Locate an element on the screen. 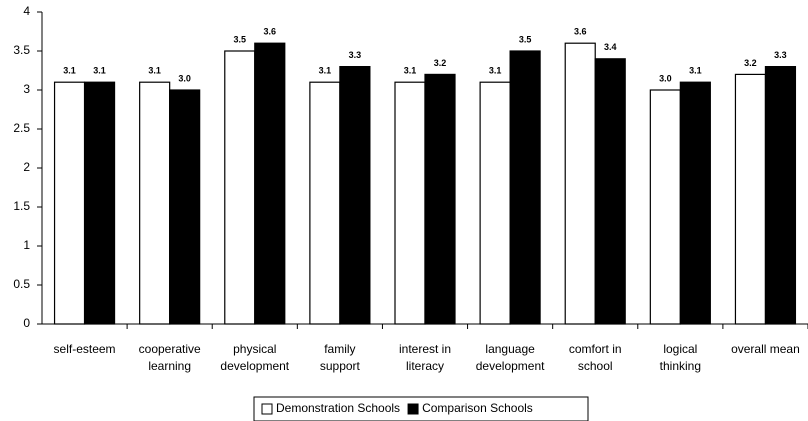 The height and width of the screenshot is (421, 808). y-tick-label: 2 is located at coordinates (26, 167).